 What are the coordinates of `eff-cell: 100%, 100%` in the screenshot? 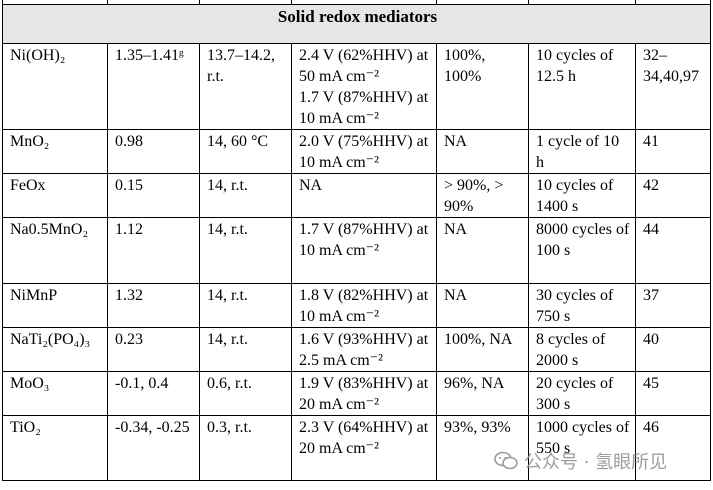 It's located at (482, 86).